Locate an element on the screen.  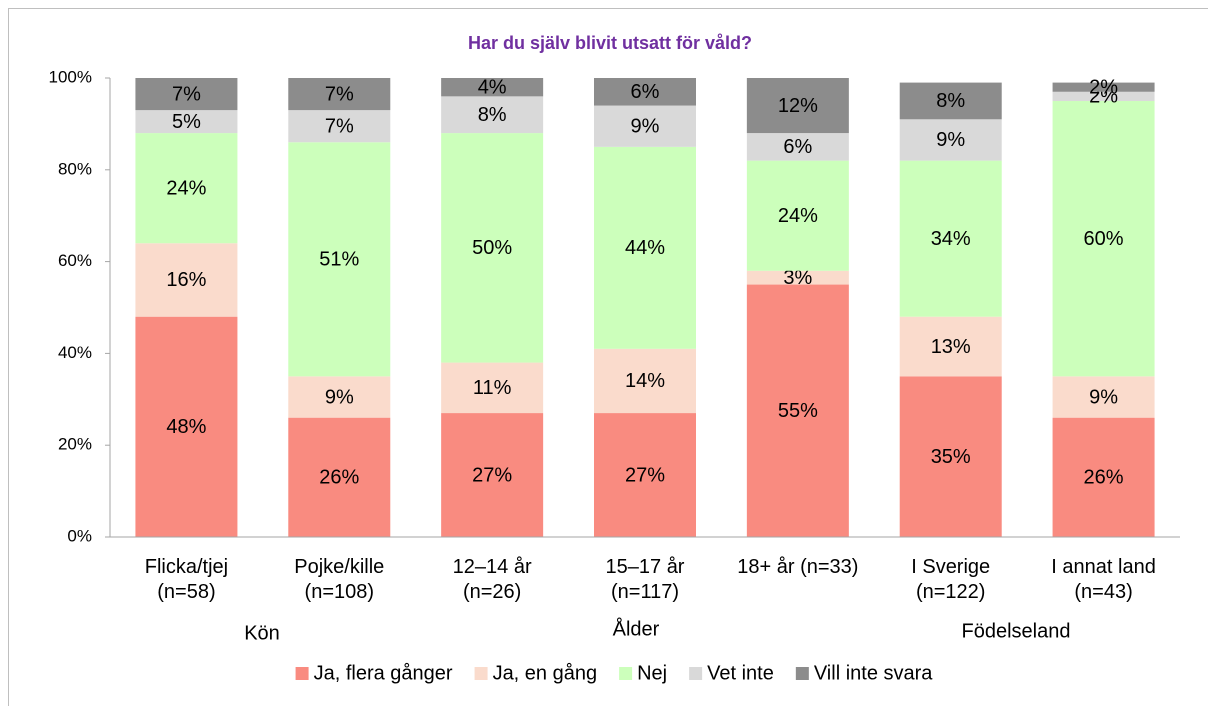
data-label: 16% is located at coordinates (186, 280).